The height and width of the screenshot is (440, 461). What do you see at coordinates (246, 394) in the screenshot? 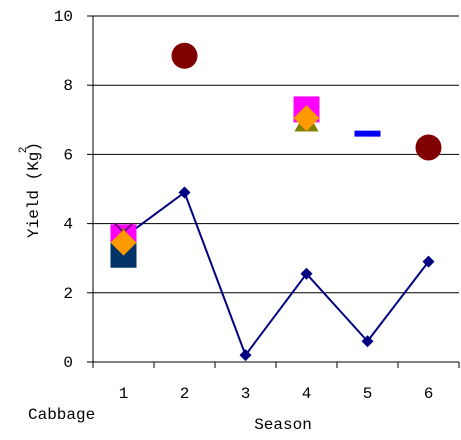
I see `x-tick-label: 3` at bounding box center [246, 394].